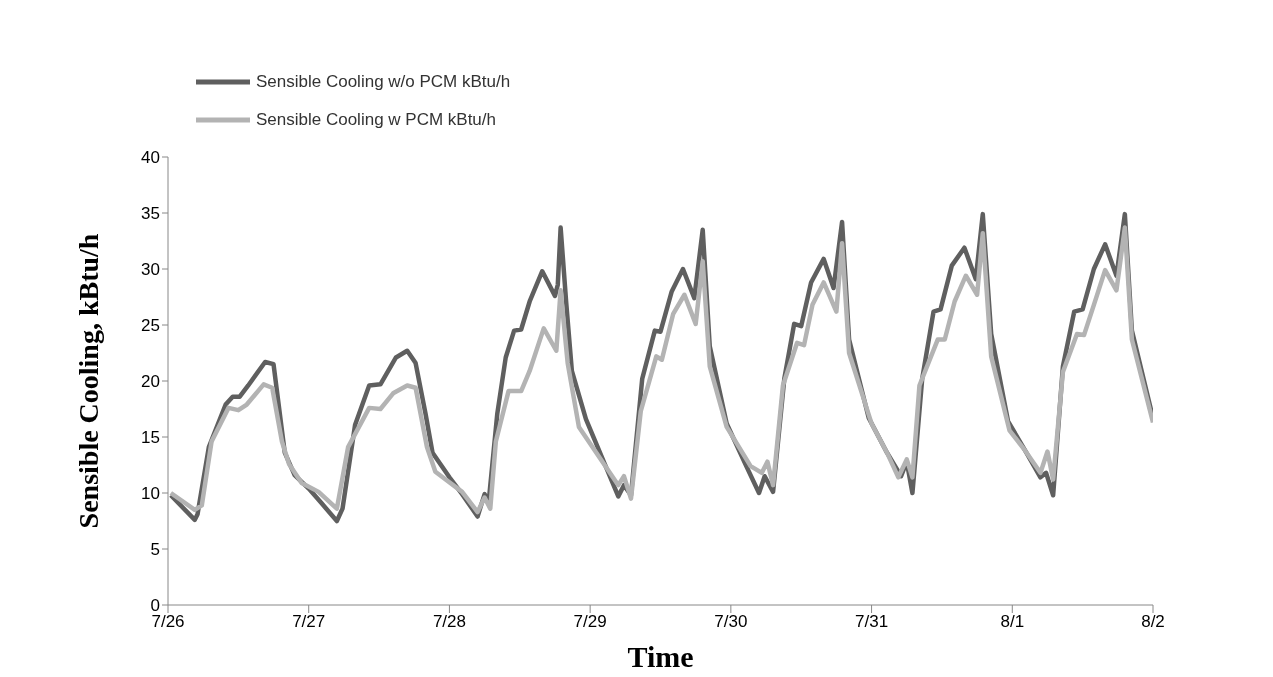  What do you see at coordinates (383, 82) in the screenshot?
I see `legend-label: Sensible Cooling w/o PCM kBtu/h` at bounding box center [383, 82].